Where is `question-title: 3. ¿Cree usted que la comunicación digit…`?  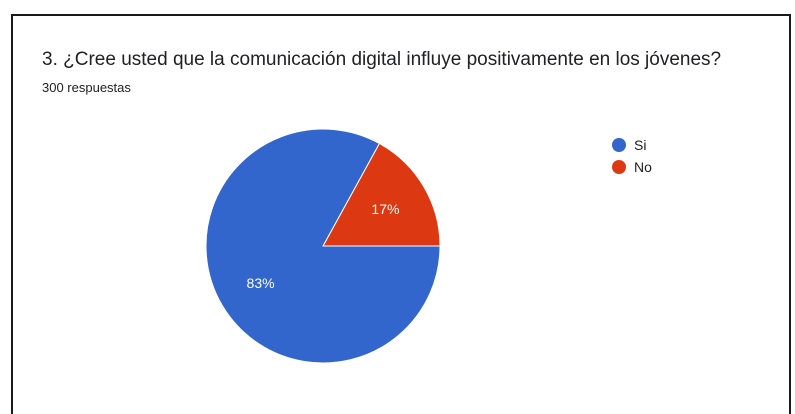 question-title: 3. ¿Cree usted que la comunicación digit… is located at coordinates (382, 59).